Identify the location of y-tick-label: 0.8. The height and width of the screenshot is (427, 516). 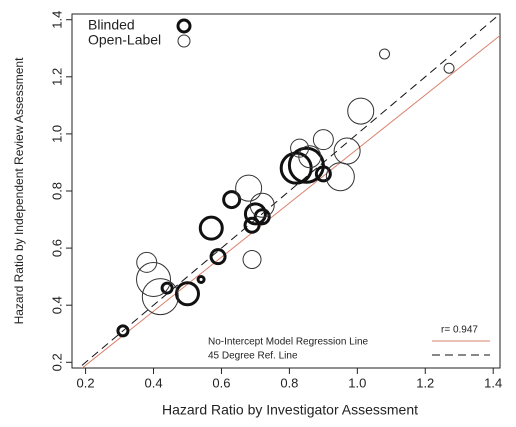
(56, 191).